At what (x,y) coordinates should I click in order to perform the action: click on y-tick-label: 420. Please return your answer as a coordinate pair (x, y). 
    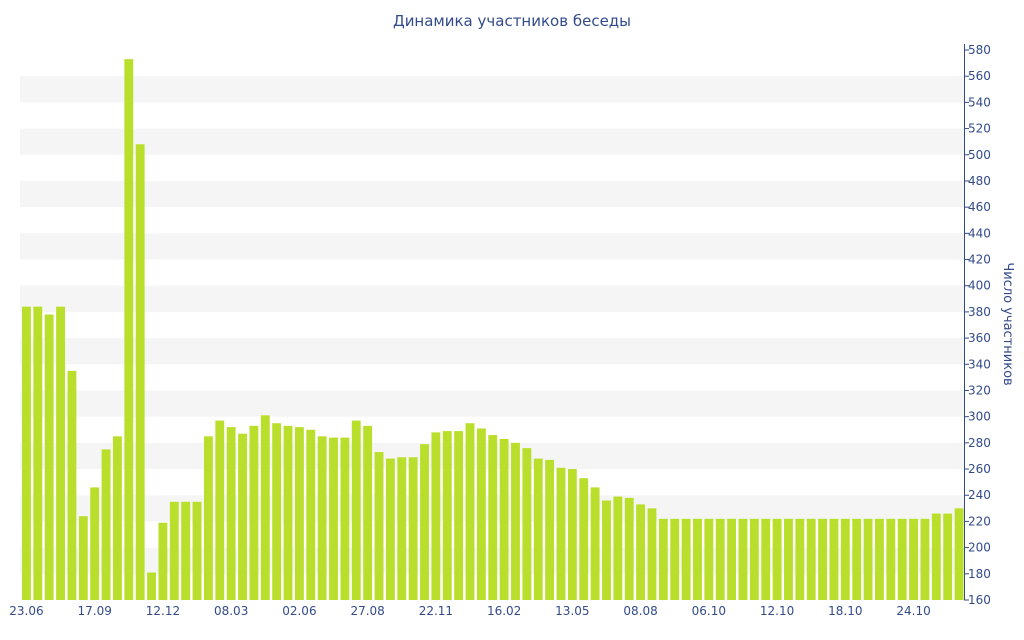
    Looking at the image, I should click on (979, 260).